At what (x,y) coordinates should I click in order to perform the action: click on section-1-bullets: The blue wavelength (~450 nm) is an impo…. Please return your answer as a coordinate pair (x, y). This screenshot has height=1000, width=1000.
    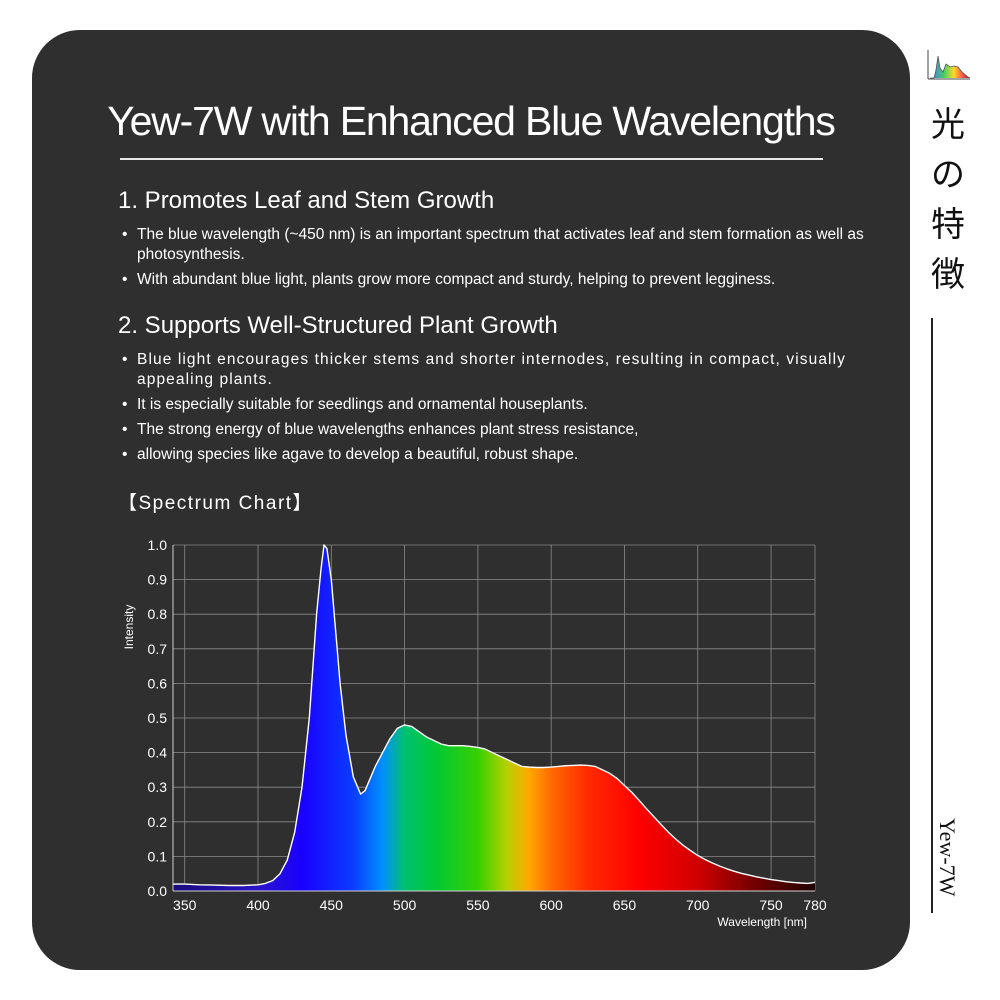
    Looking at the image, I should click on (500, 260).